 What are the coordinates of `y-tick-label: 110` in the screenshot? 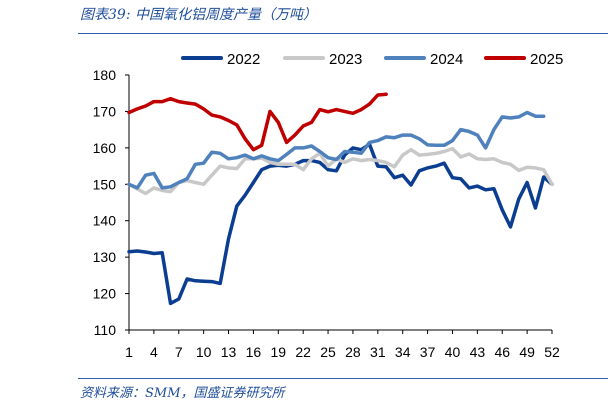 It's located at (105, 330).